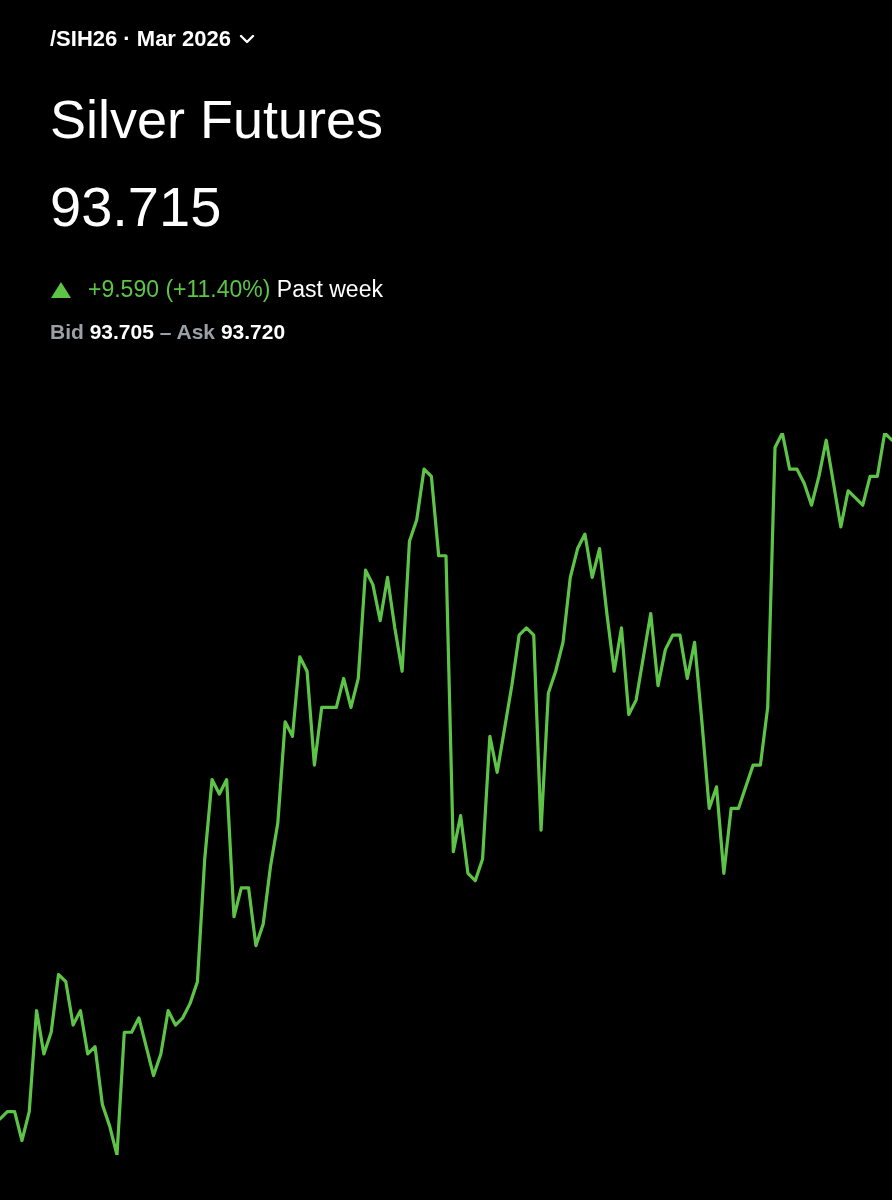  What do you see at coordinates (196, 331) in the screenshot?
I see `text: Ask` at bounding box center [196, 331].